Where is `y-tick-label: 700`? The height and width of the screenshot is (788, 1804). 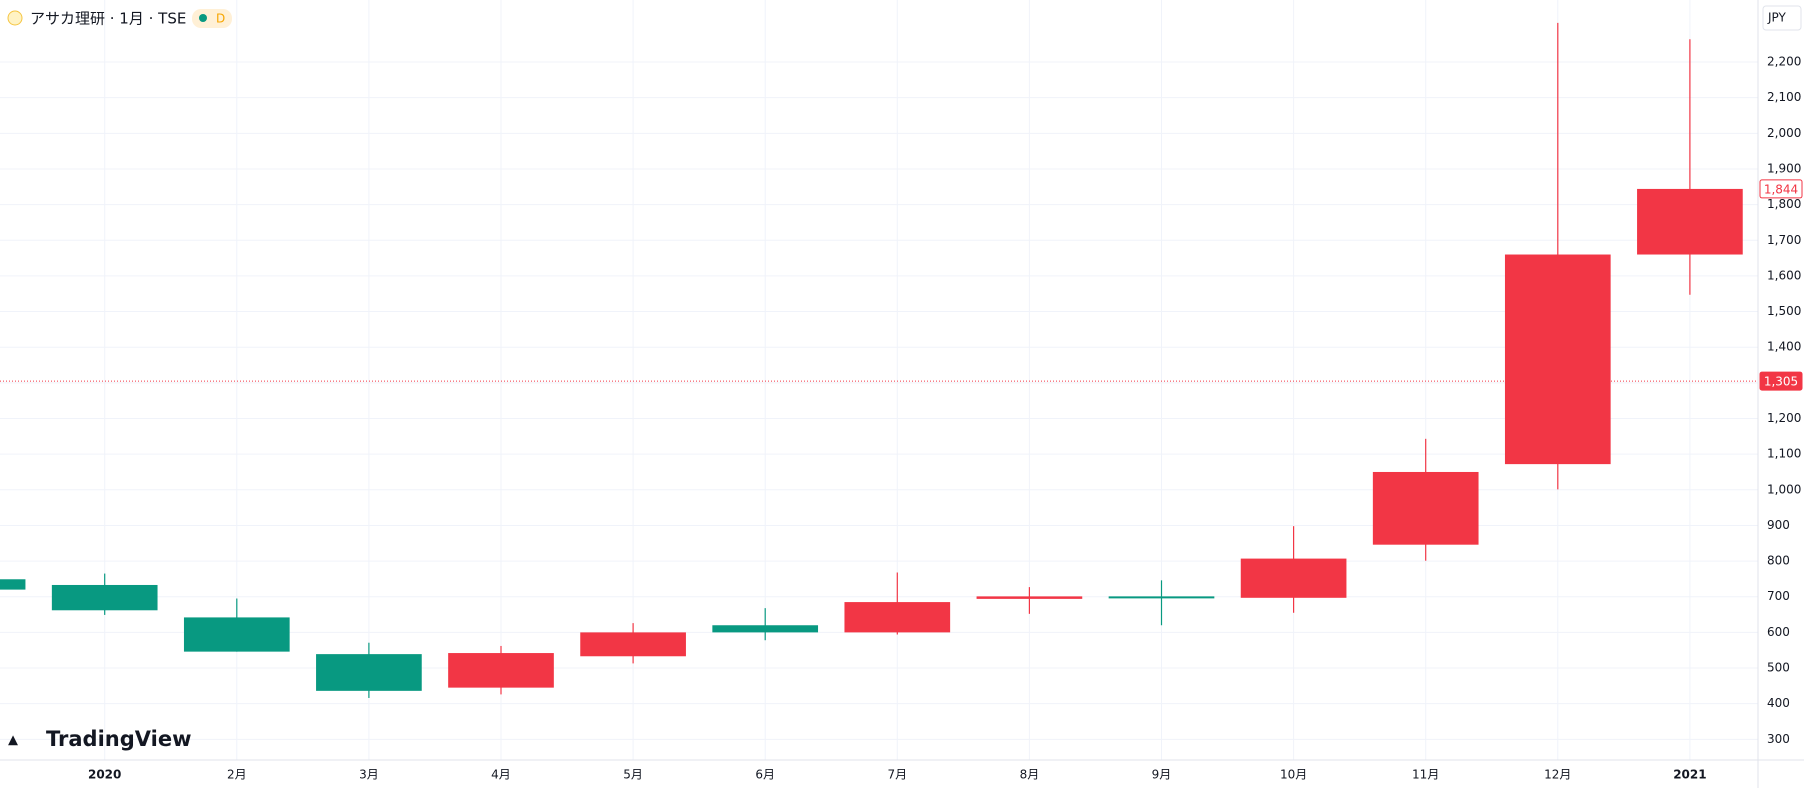
y-tick-label: 700 is located at coordinates (1778, 596).